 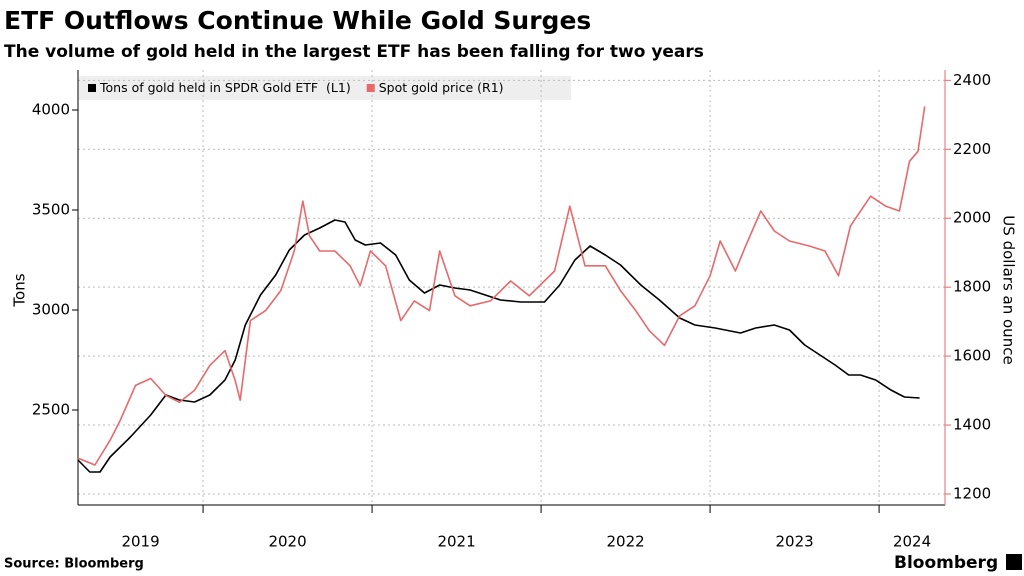 What do you see at coordinates (946, 563) in the screenshot?
I see `logo: Bloomberg` at bounding box center [946, 563].